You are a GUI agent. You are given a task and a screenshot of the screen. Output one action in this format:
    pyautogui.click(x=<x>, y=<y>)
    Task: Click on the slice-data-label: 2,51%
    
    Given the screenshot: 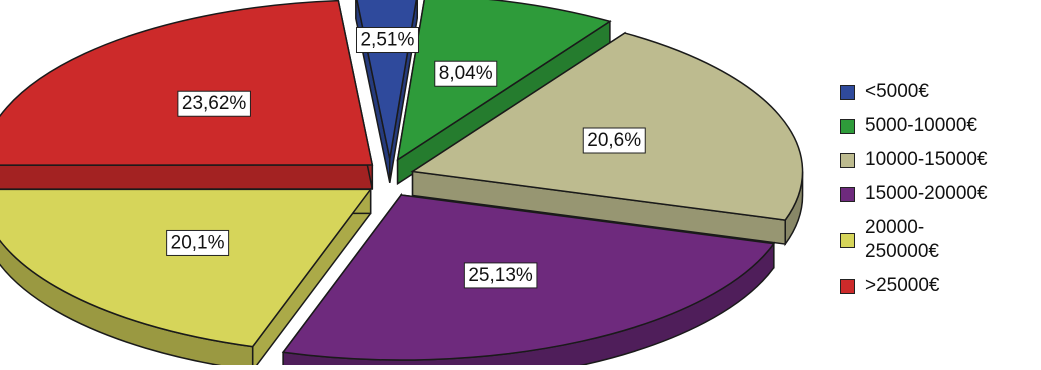 What is the action you would take?
    pyautogui.click(x=387, y=40)
    